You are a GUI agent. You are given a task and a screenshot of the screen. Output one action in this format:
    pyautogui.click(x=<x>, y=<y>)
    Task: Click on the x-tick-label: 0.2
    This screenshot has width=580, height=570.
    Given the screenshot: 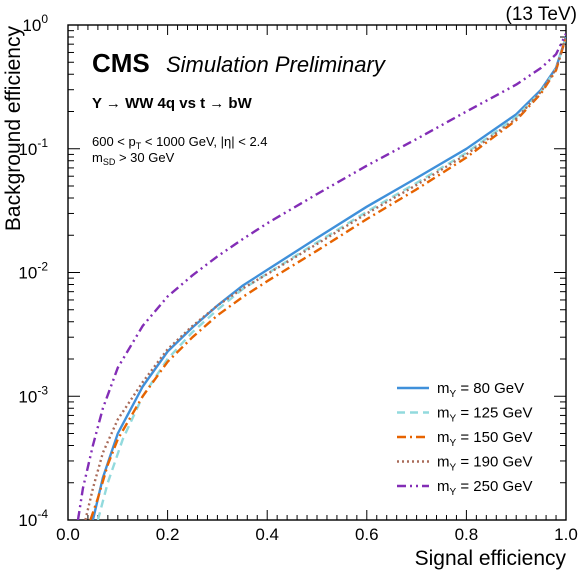 What is the action you would take?
    pyautogui.click(x=168, y=534)
    